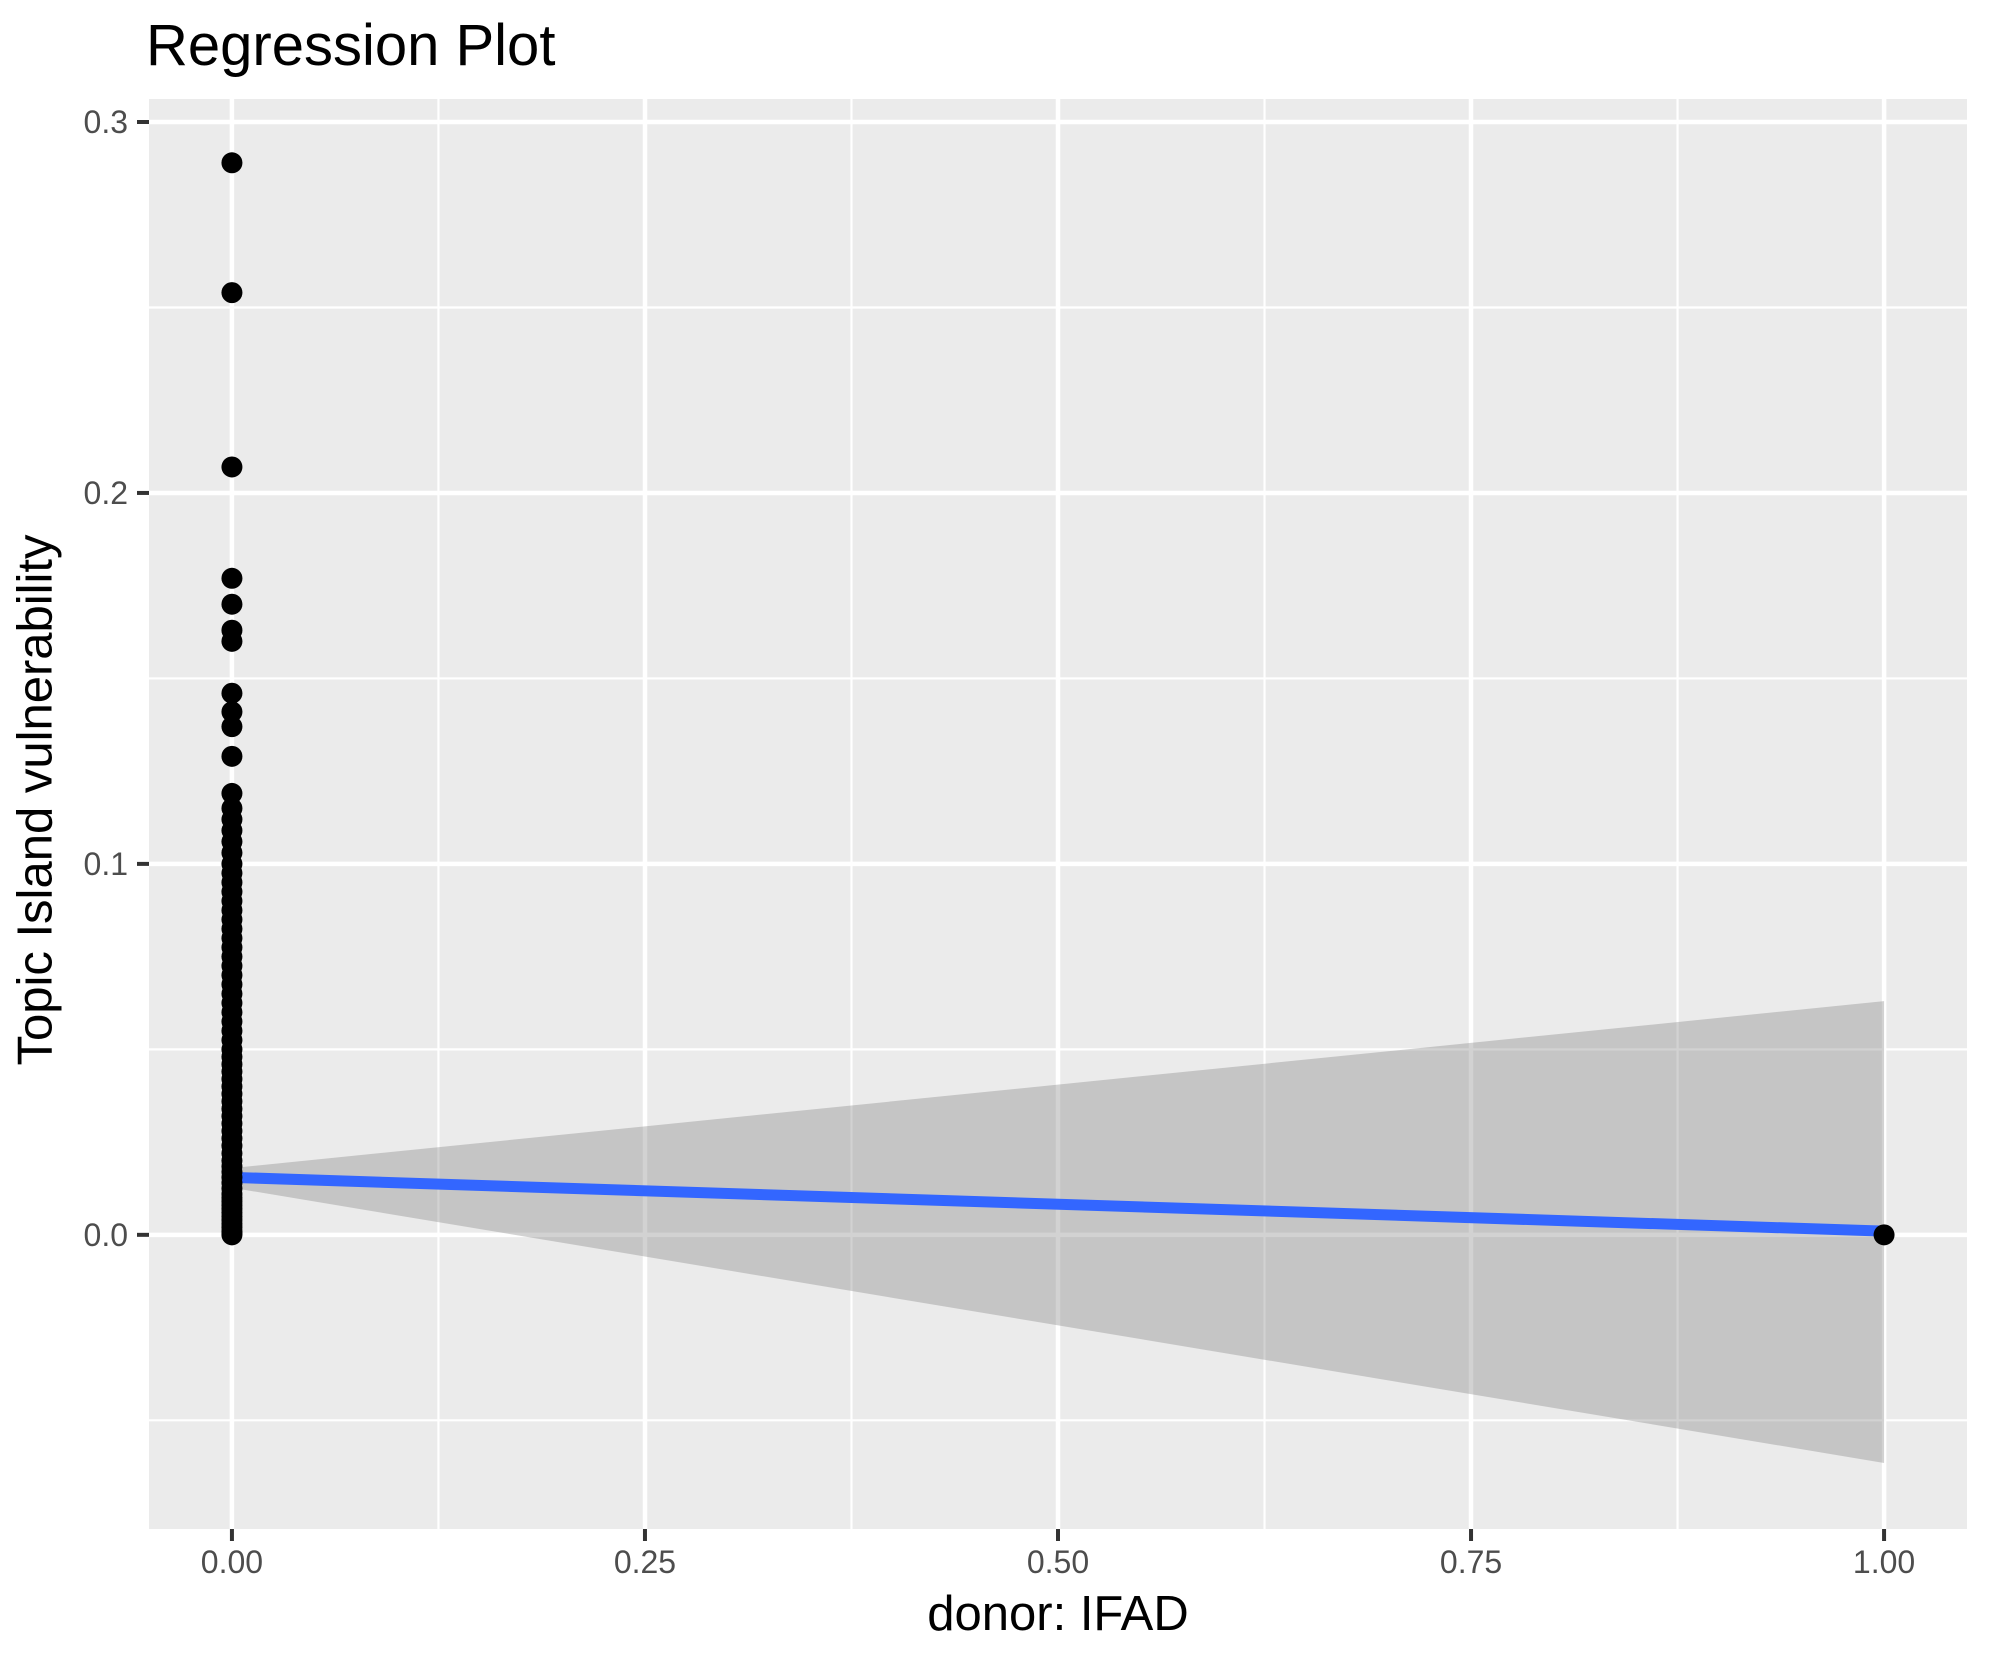  Describe the element at coordinates (106, 122) in the screenshot. I see `y-tick-label: 0.3` at that location.